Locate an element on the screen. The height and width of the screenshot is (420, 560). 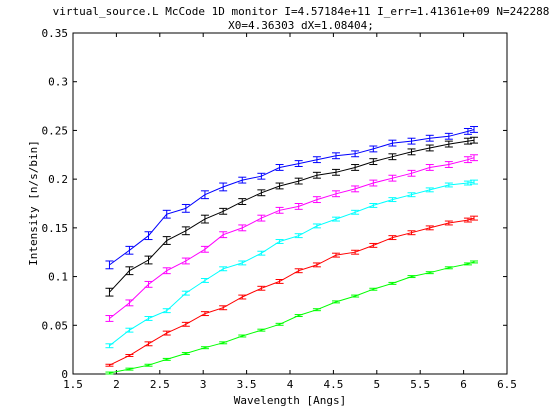
y-tick-label: 0.2 is located at coordinates (58, 179).